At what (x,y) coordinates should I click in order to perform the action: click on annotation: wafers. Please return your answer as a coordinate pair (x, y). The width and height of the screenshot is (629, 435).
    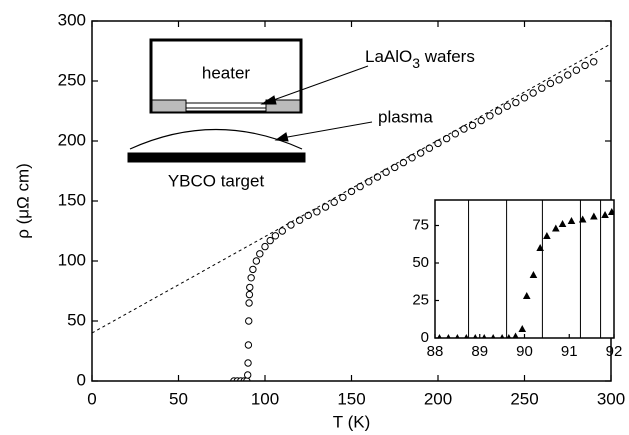
    Looking at the image, I should click on (447, 56).